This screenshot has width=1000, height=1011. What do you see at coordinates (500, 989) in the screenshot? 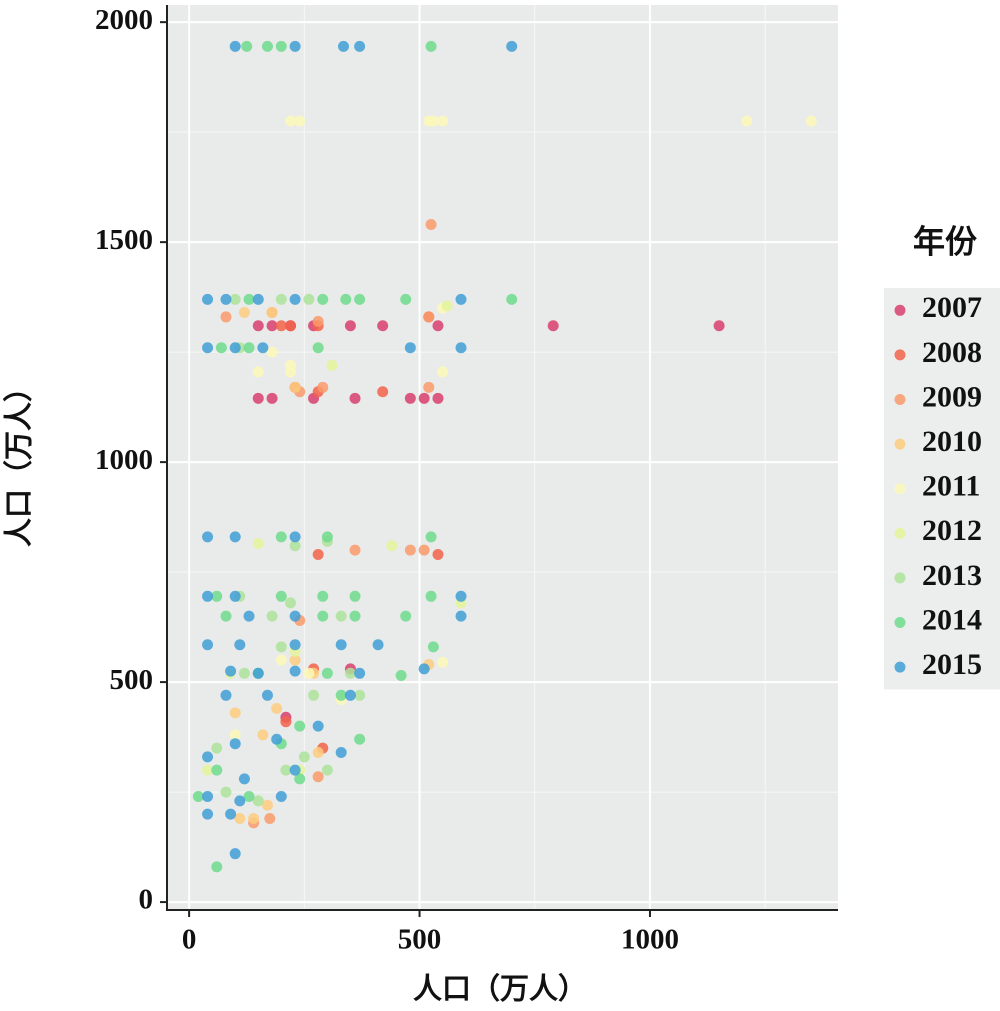
I see `x-axis-label: 人口（万人）` at bounding box center [500, 989].